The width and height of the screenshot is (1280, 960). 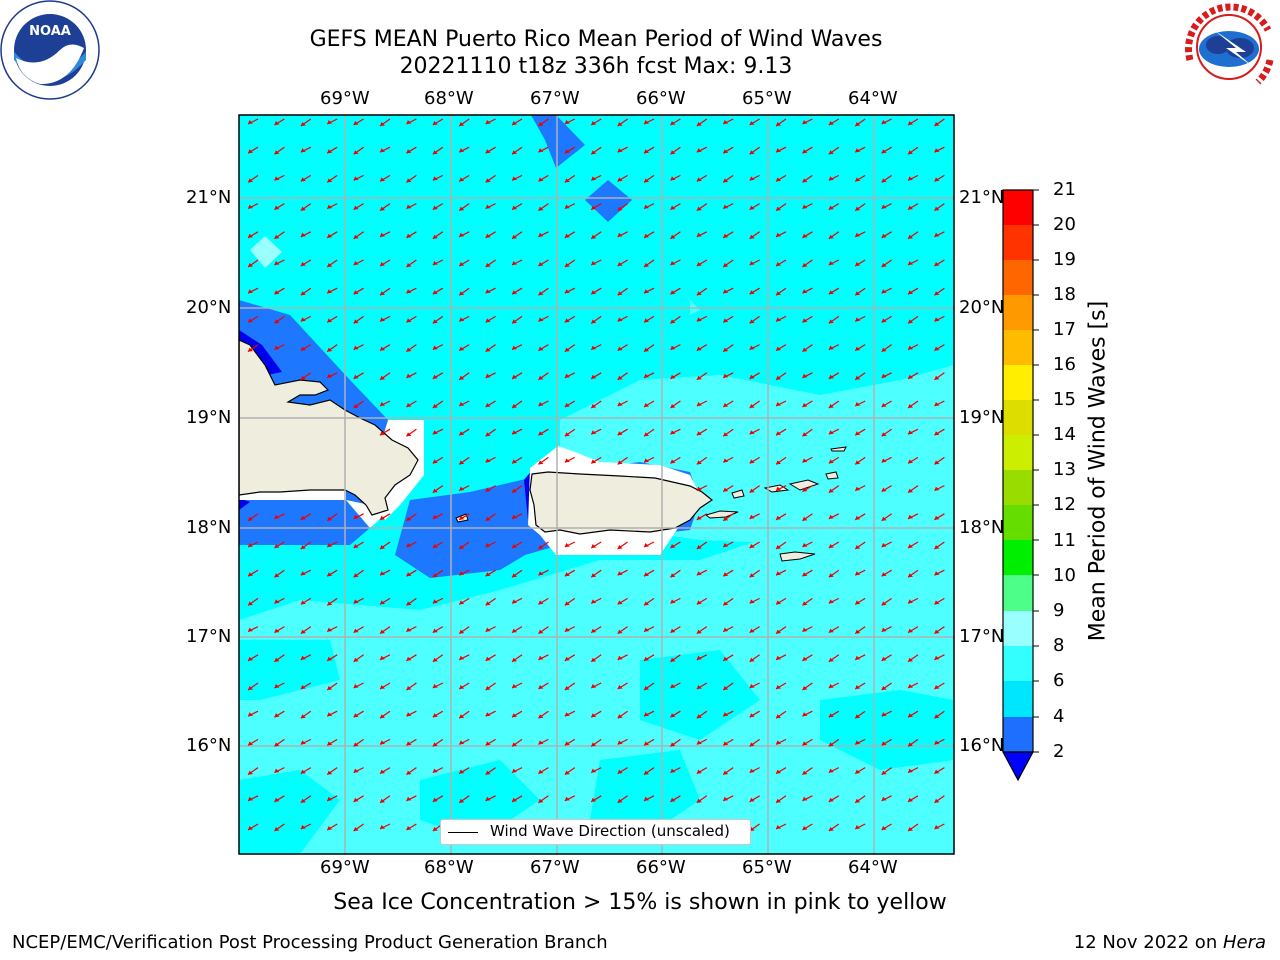 What do you see at coordinates (982, 307) in the screenshot?
I see `lat-tick-right: 20°N` at bounding box center [982, 307].